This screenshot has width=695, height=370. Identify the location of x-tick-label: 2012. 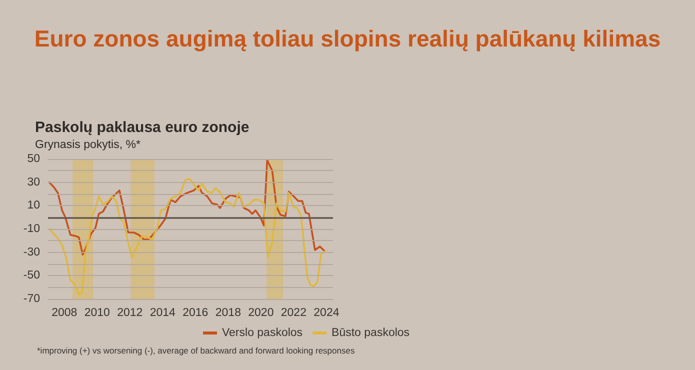
(130, 313).